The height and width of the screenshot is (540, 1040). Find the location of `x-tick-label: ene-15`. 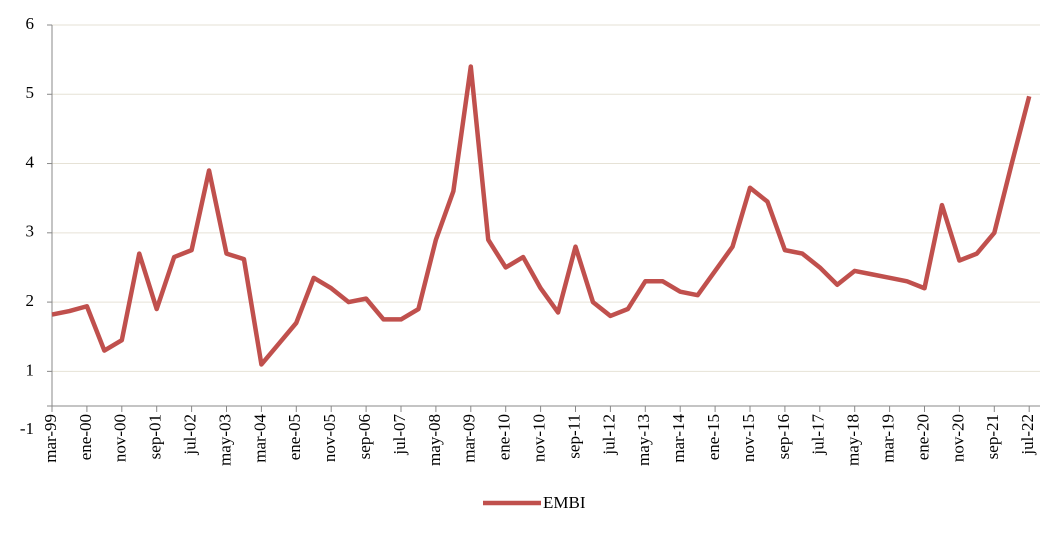

x-tick-label: ene-15 is located at coordinates (713, 437).